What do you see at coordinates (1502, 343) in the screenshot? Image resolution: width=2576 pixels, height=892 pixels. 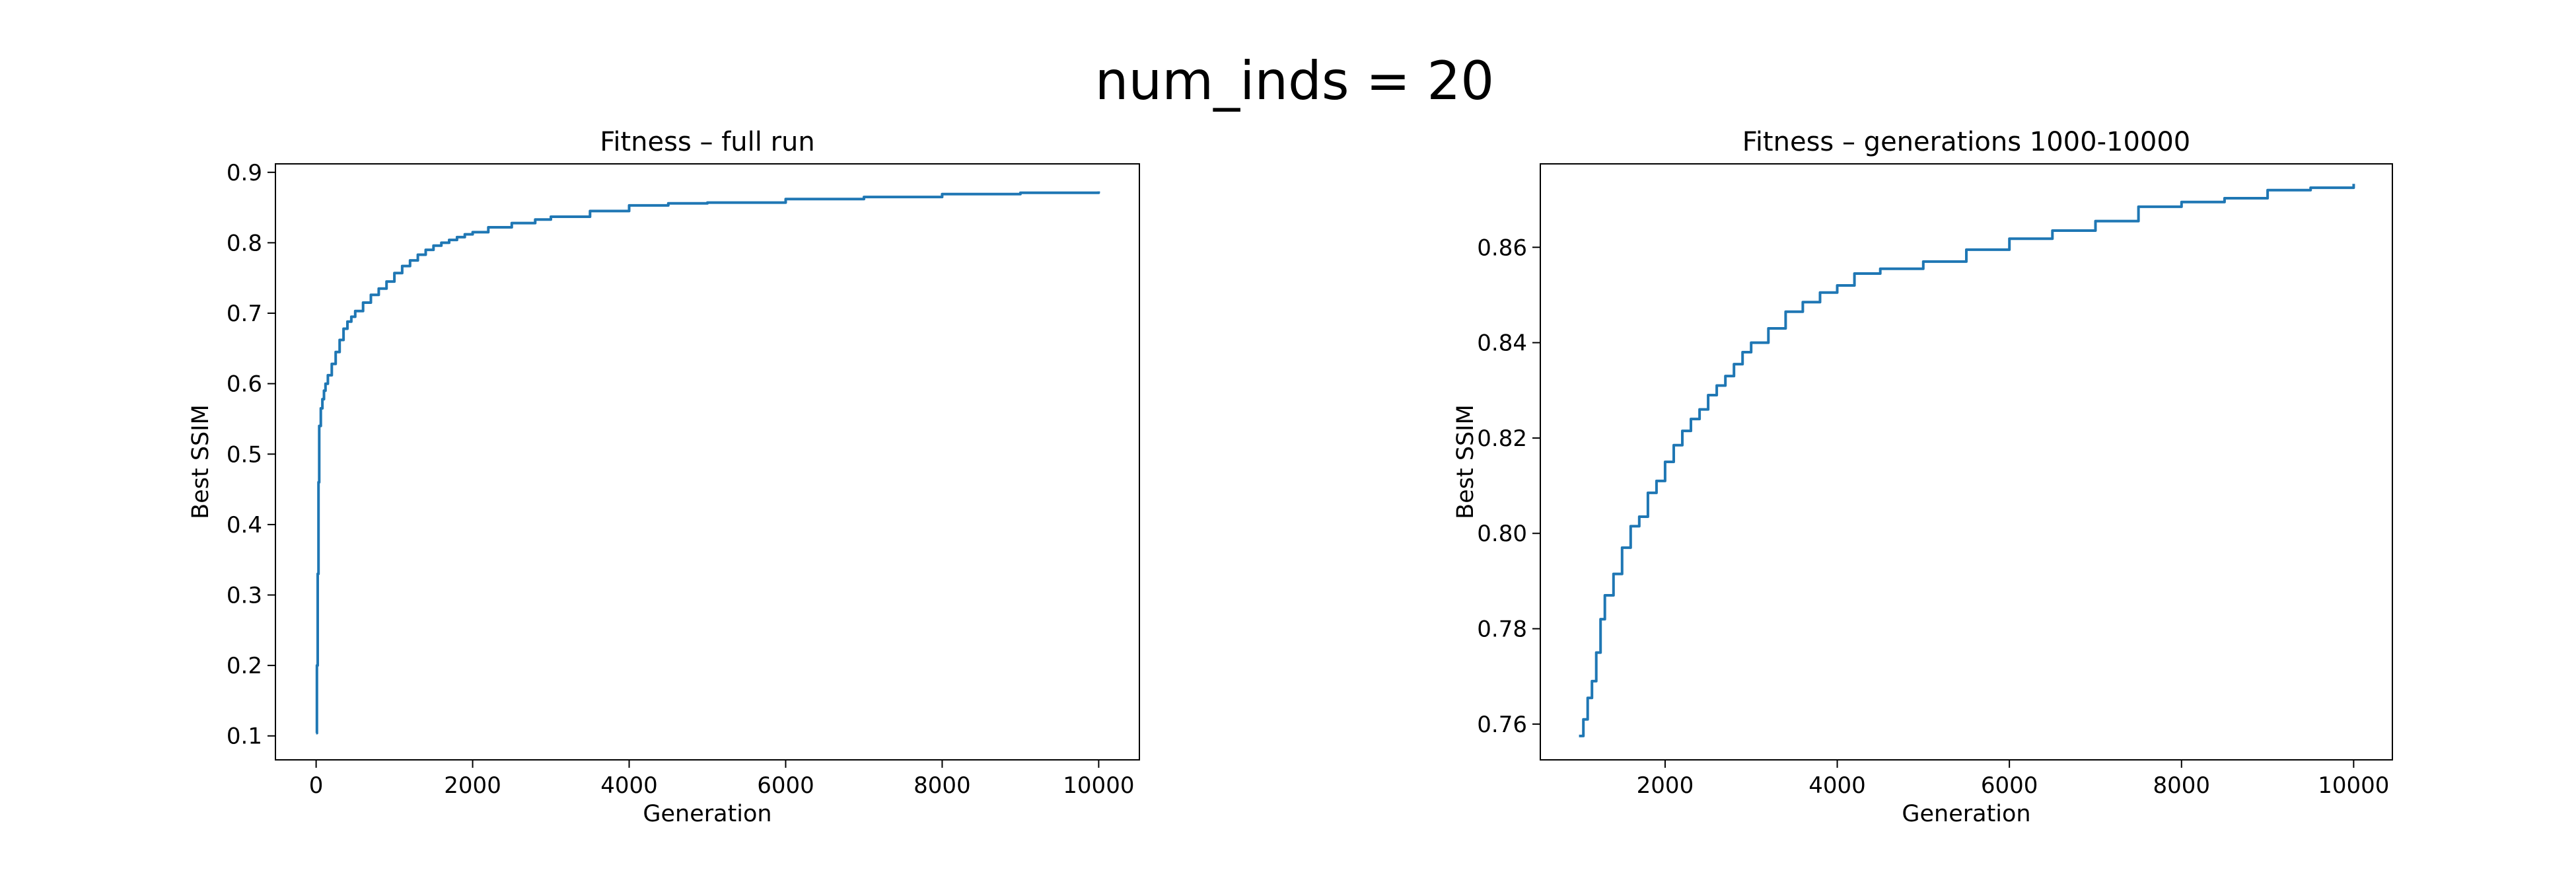 I see `y-tick-label: 0.84` at bounding box center [1502, 343].